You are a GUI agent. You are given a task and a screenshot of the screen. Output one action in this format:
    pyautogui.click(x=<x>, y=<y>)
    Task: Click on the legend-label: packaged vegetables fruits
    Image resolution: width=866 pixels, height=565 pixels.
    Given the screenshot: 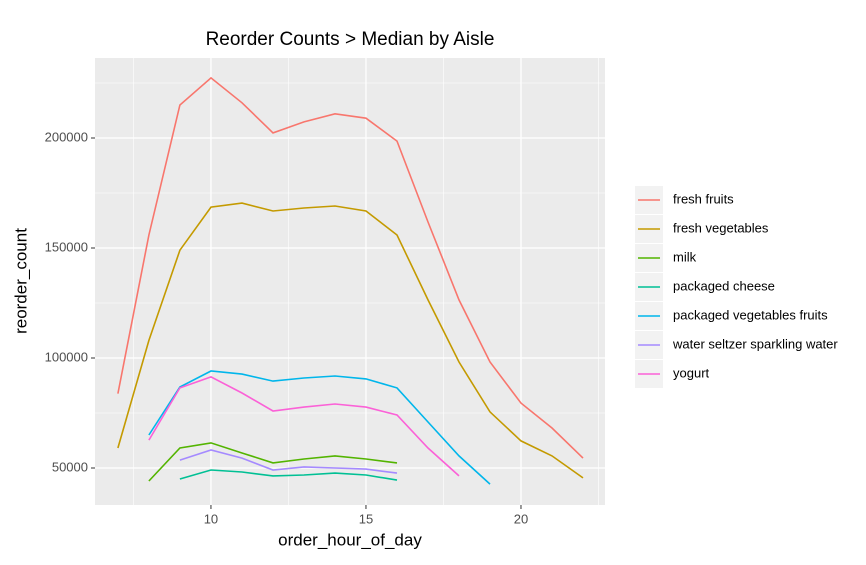 What is the action you would take?
    pyautogui.click(x=750, y=314)
    